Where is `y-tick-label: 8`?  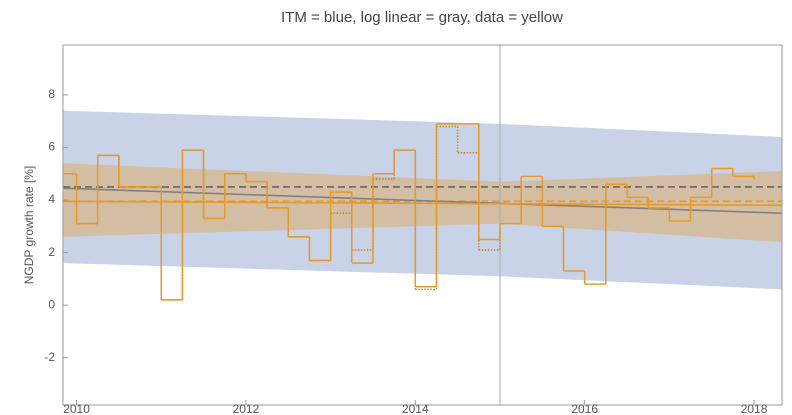
y-tick-label: 8 is located at coordinates (51, 94).